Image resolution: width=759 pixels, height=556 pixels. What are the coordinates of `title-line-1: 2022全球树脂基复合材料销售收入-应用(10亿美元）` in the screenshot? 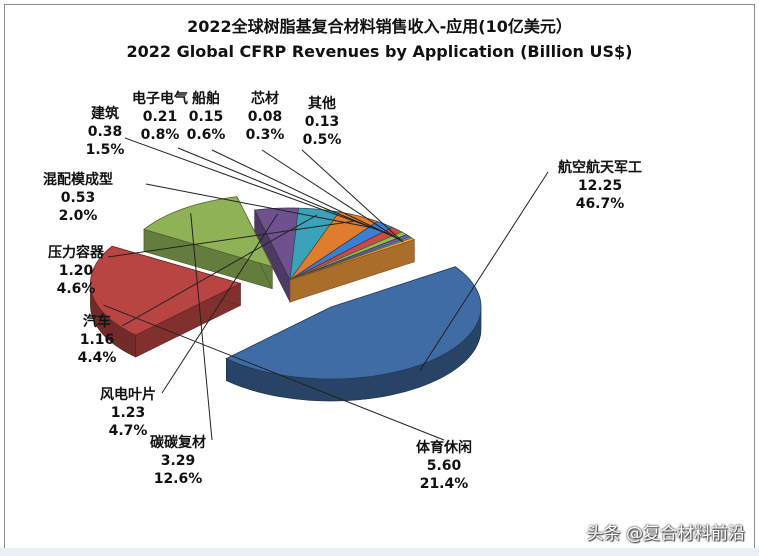 It's located at (379, 26).